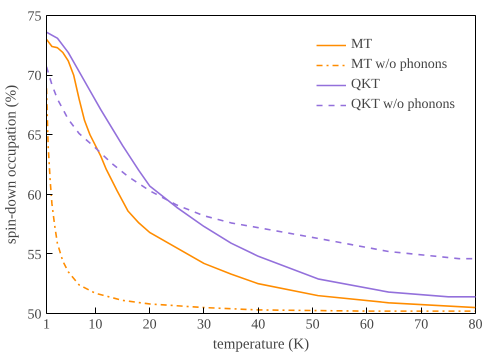  I want to click on y-tick-label: 75, so click(35, 17).